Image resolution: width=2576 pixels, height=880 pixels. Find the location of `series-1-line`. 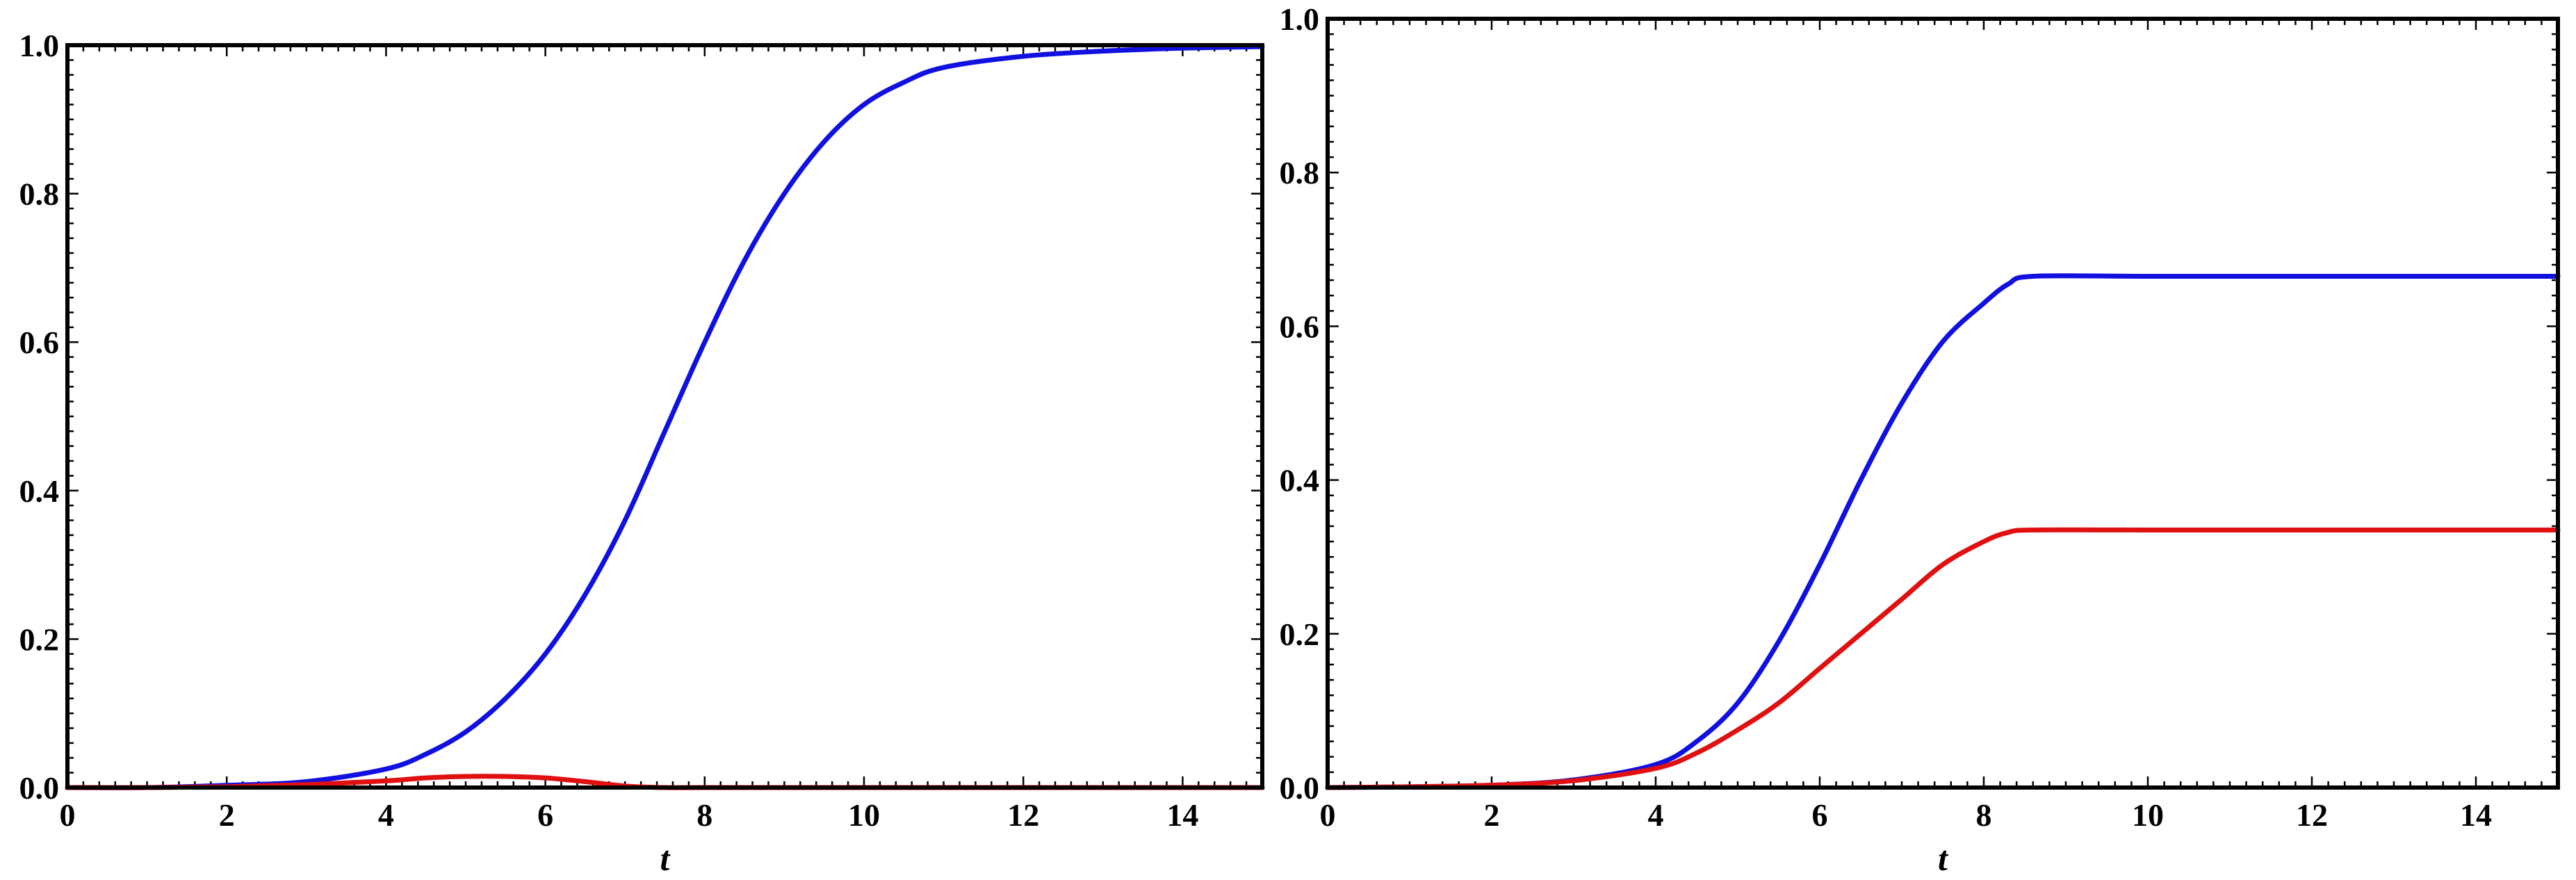

series-1-line is located at coordinates (1943, 659).